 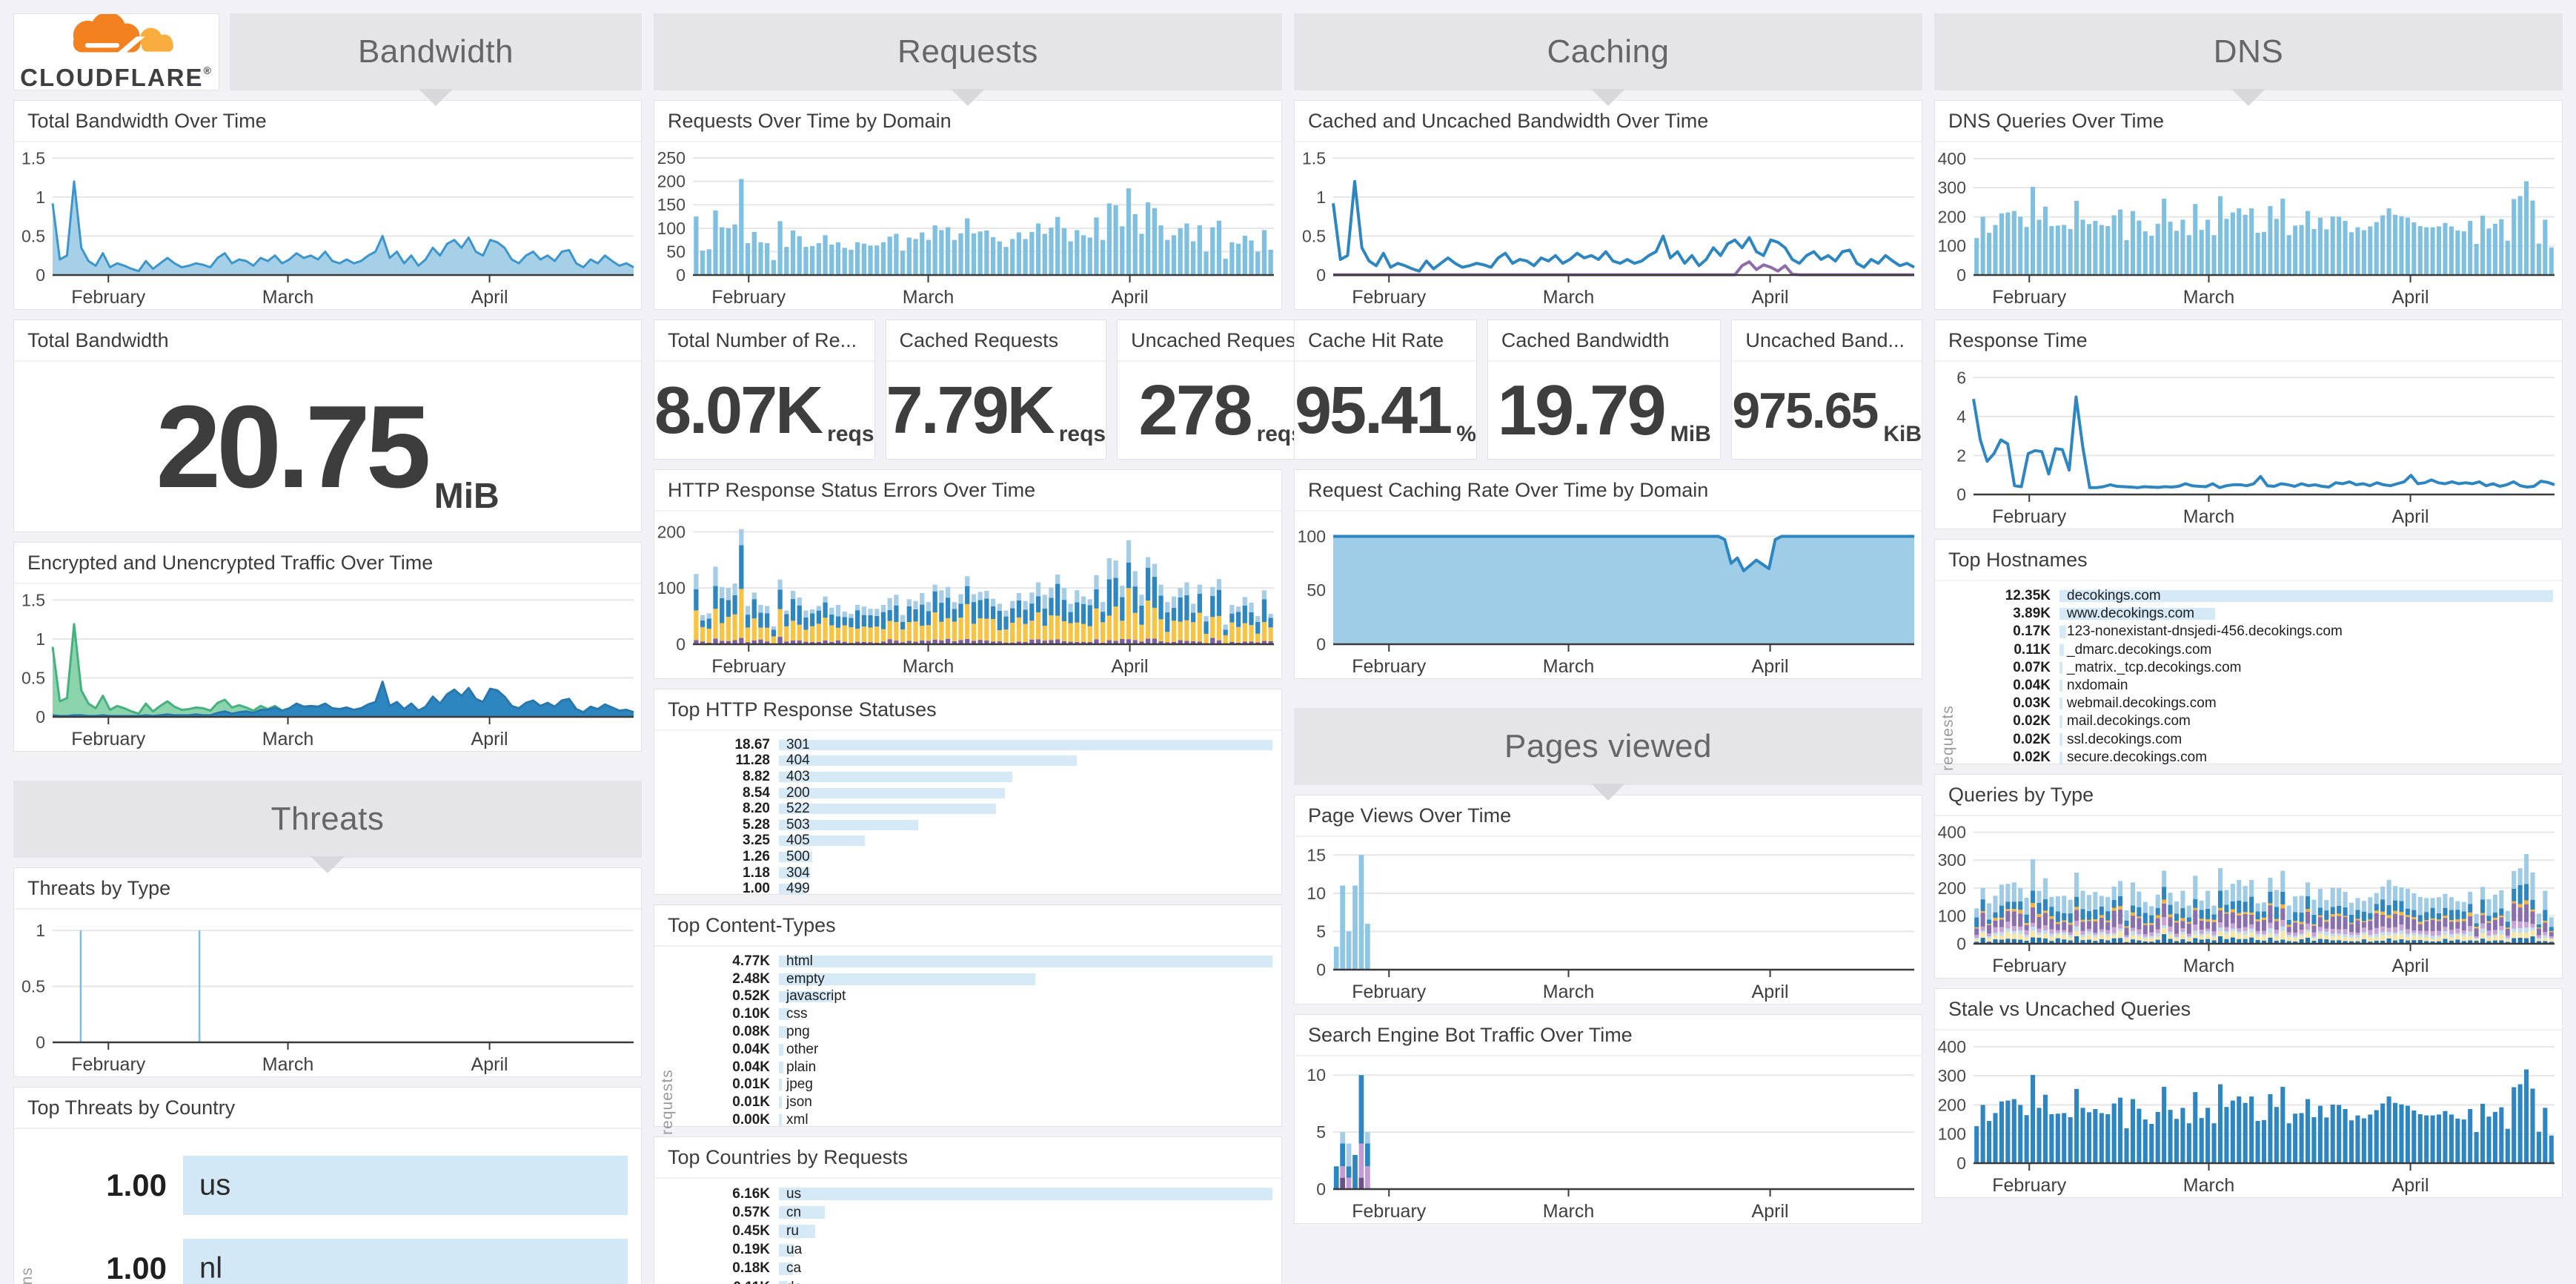 What do you see at coordinates (981, 1067) in the screenshot?
I see `list-item: 0.04K plain` at bounding box center [981, 1067].